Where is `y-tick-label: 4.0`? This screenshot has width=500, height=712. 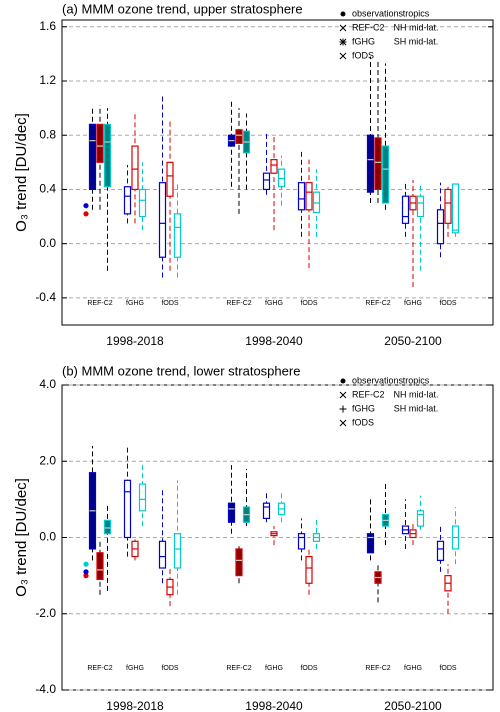
y-tick-label: 4.0 is located at coordinates (47, 384).